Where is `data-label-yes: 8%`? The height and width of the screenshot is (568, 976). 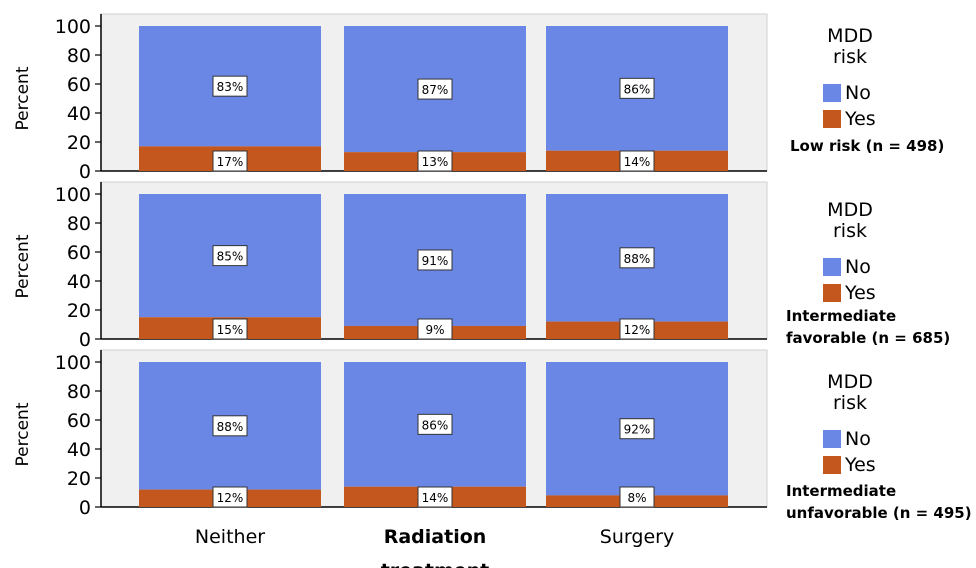 data-label-yes: 8% is located at coordinates (636, 498).